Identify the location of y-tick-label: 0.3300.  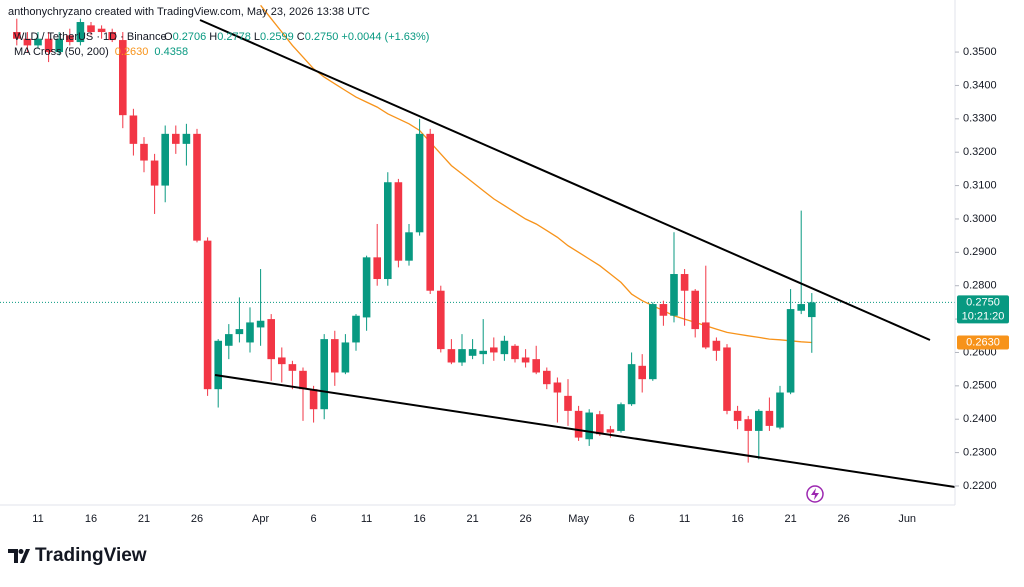
(980, 119).